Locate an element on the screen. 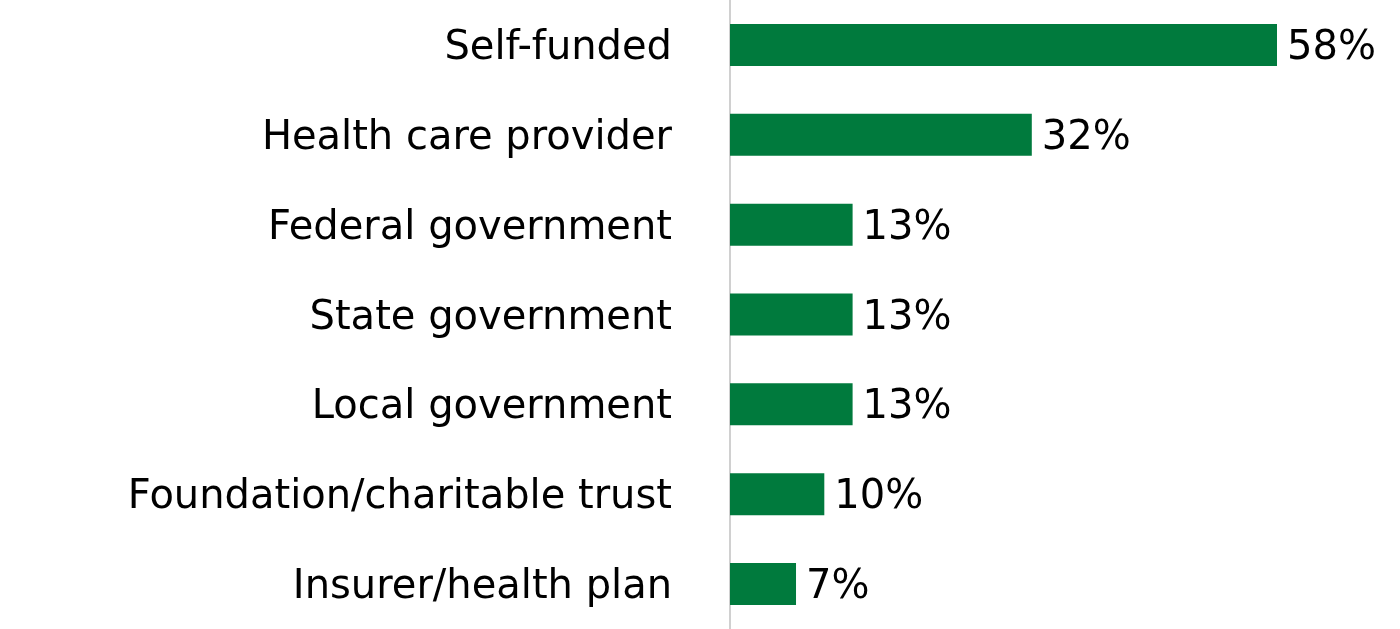  y-tick-label: Insurer/health plan is located at coordinates (482, 584).